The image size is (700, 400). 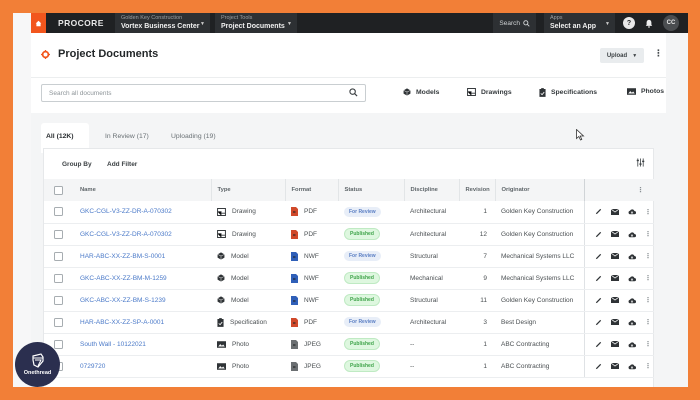 What do you see at coordinates (640, 190) in the screenshot?
I see `columns-menu-button: ⋮` at bounding box center [640, 190].